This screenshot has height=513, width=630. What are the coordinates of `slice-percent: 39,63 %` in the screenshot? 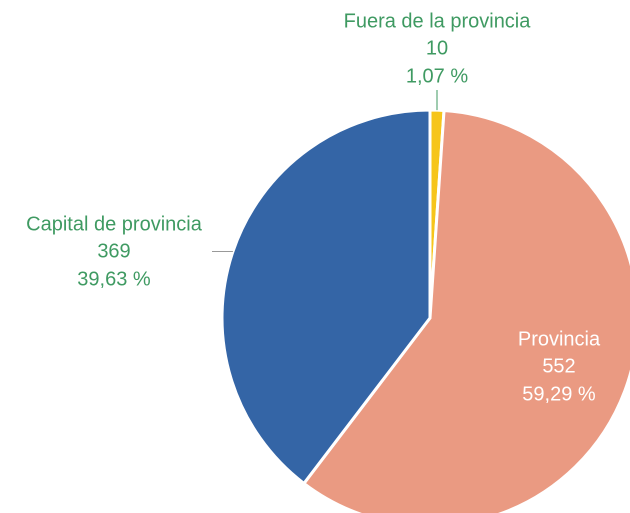 It's located at (114, 279).